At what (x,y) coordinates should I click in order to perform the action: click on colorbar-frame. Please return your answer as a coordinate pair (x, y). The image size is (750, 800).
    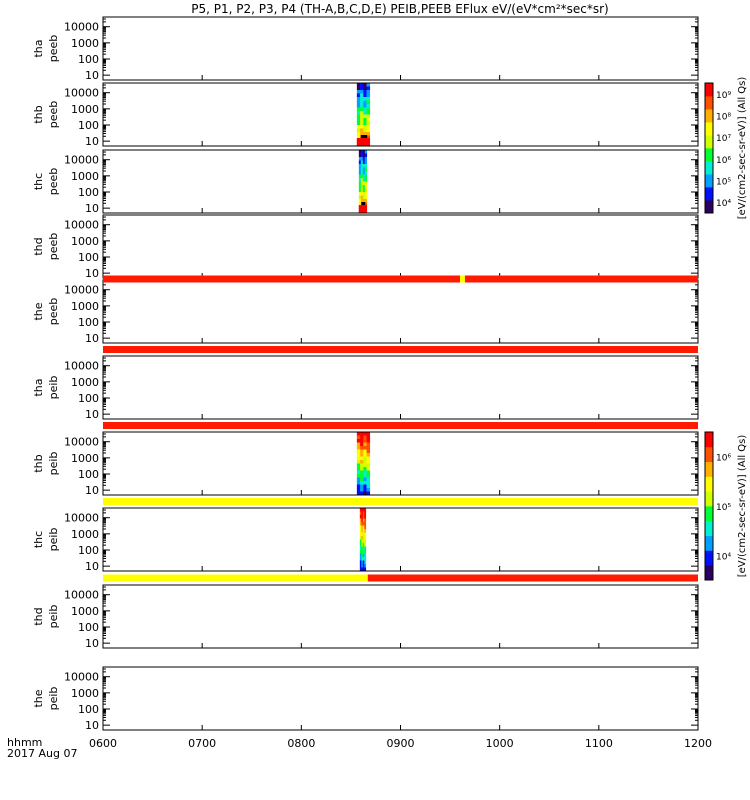
    Looking at the image, I should click on (709, 148).